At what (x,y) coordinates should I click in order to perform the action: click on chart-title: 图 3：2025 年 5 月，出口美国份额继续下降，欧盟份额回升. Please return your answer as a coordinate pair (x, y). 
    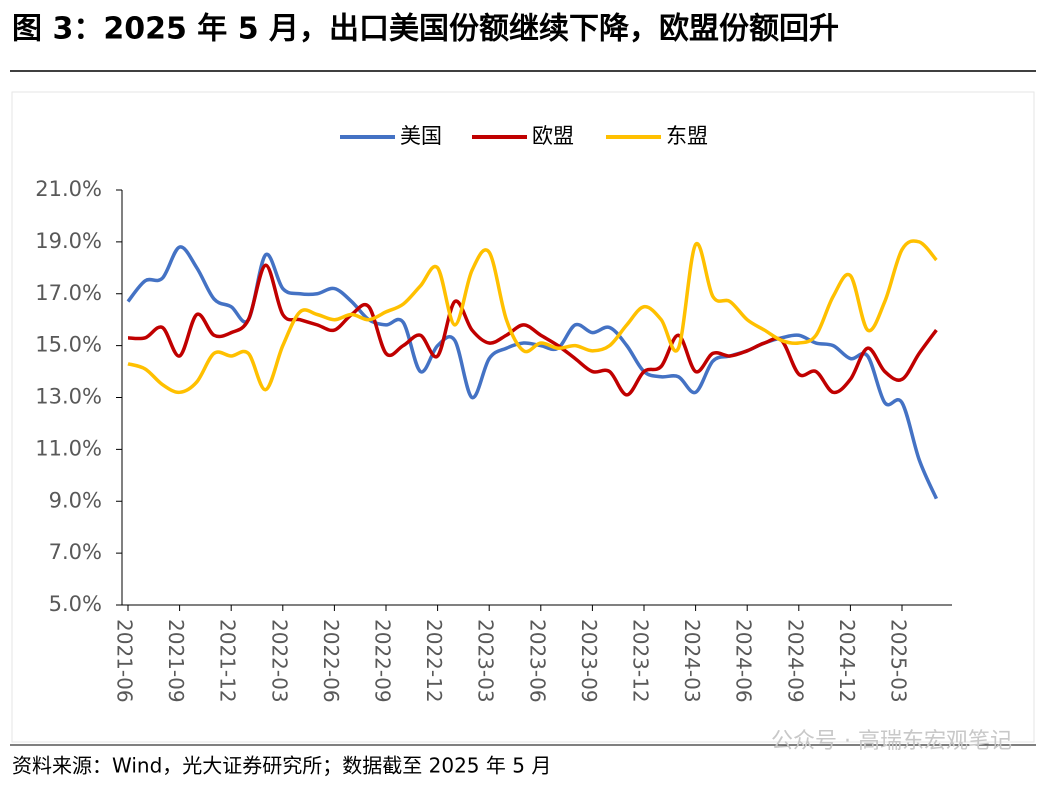
    Looking at the image, I should click on (425, 29).